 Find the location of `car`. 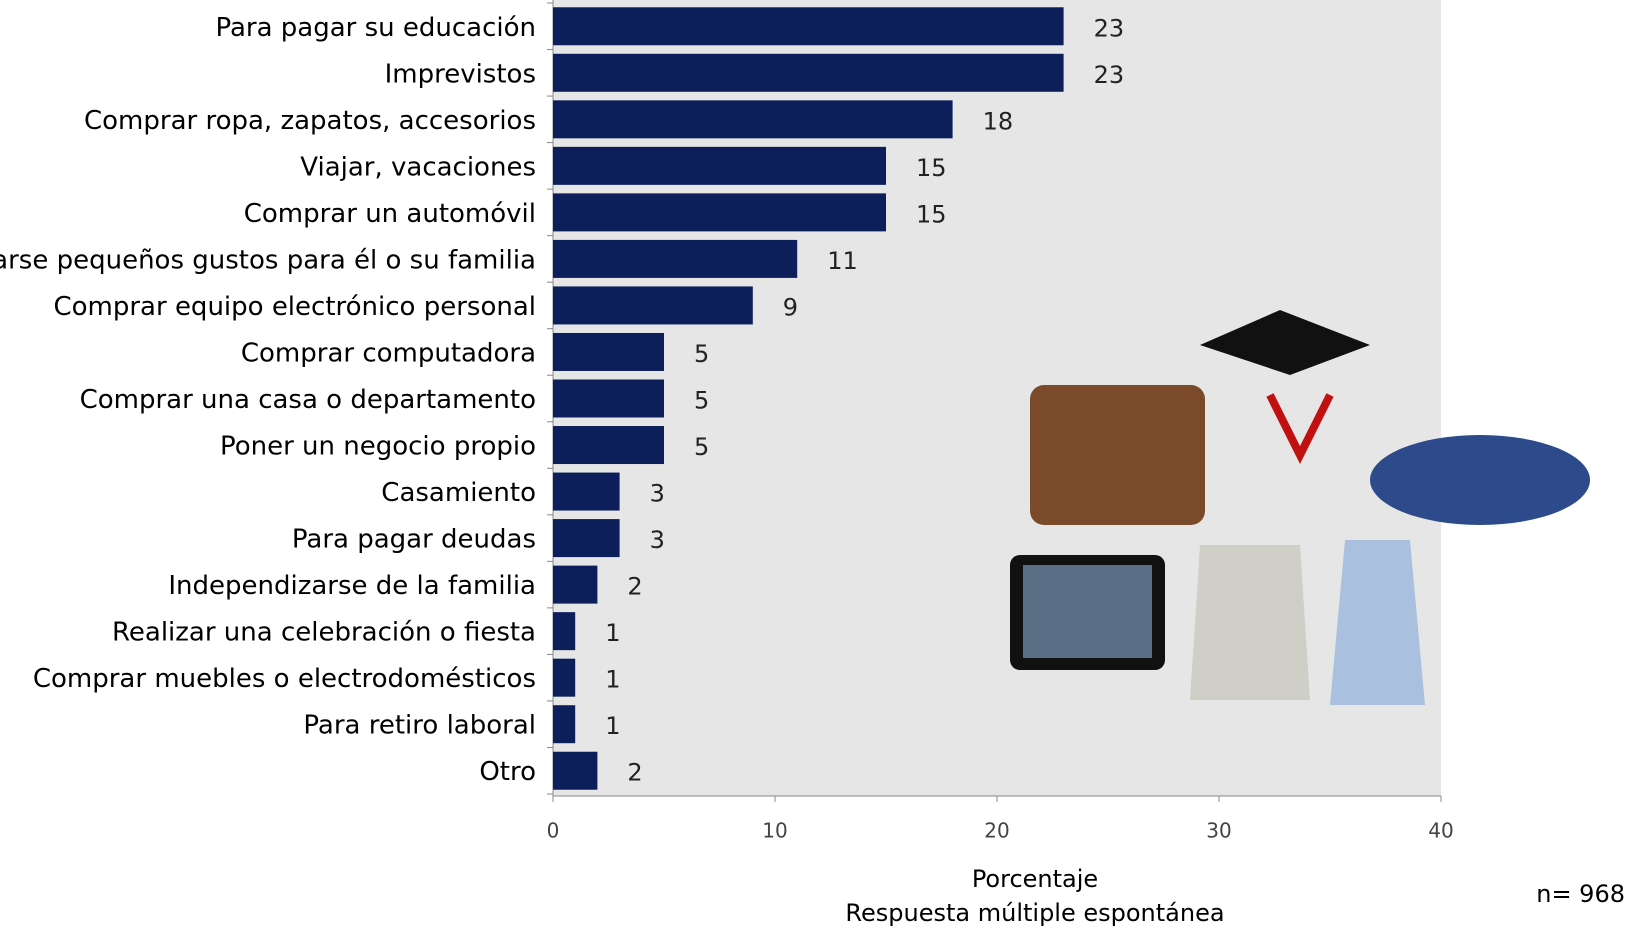

car is located at coordinates (1480, 480).